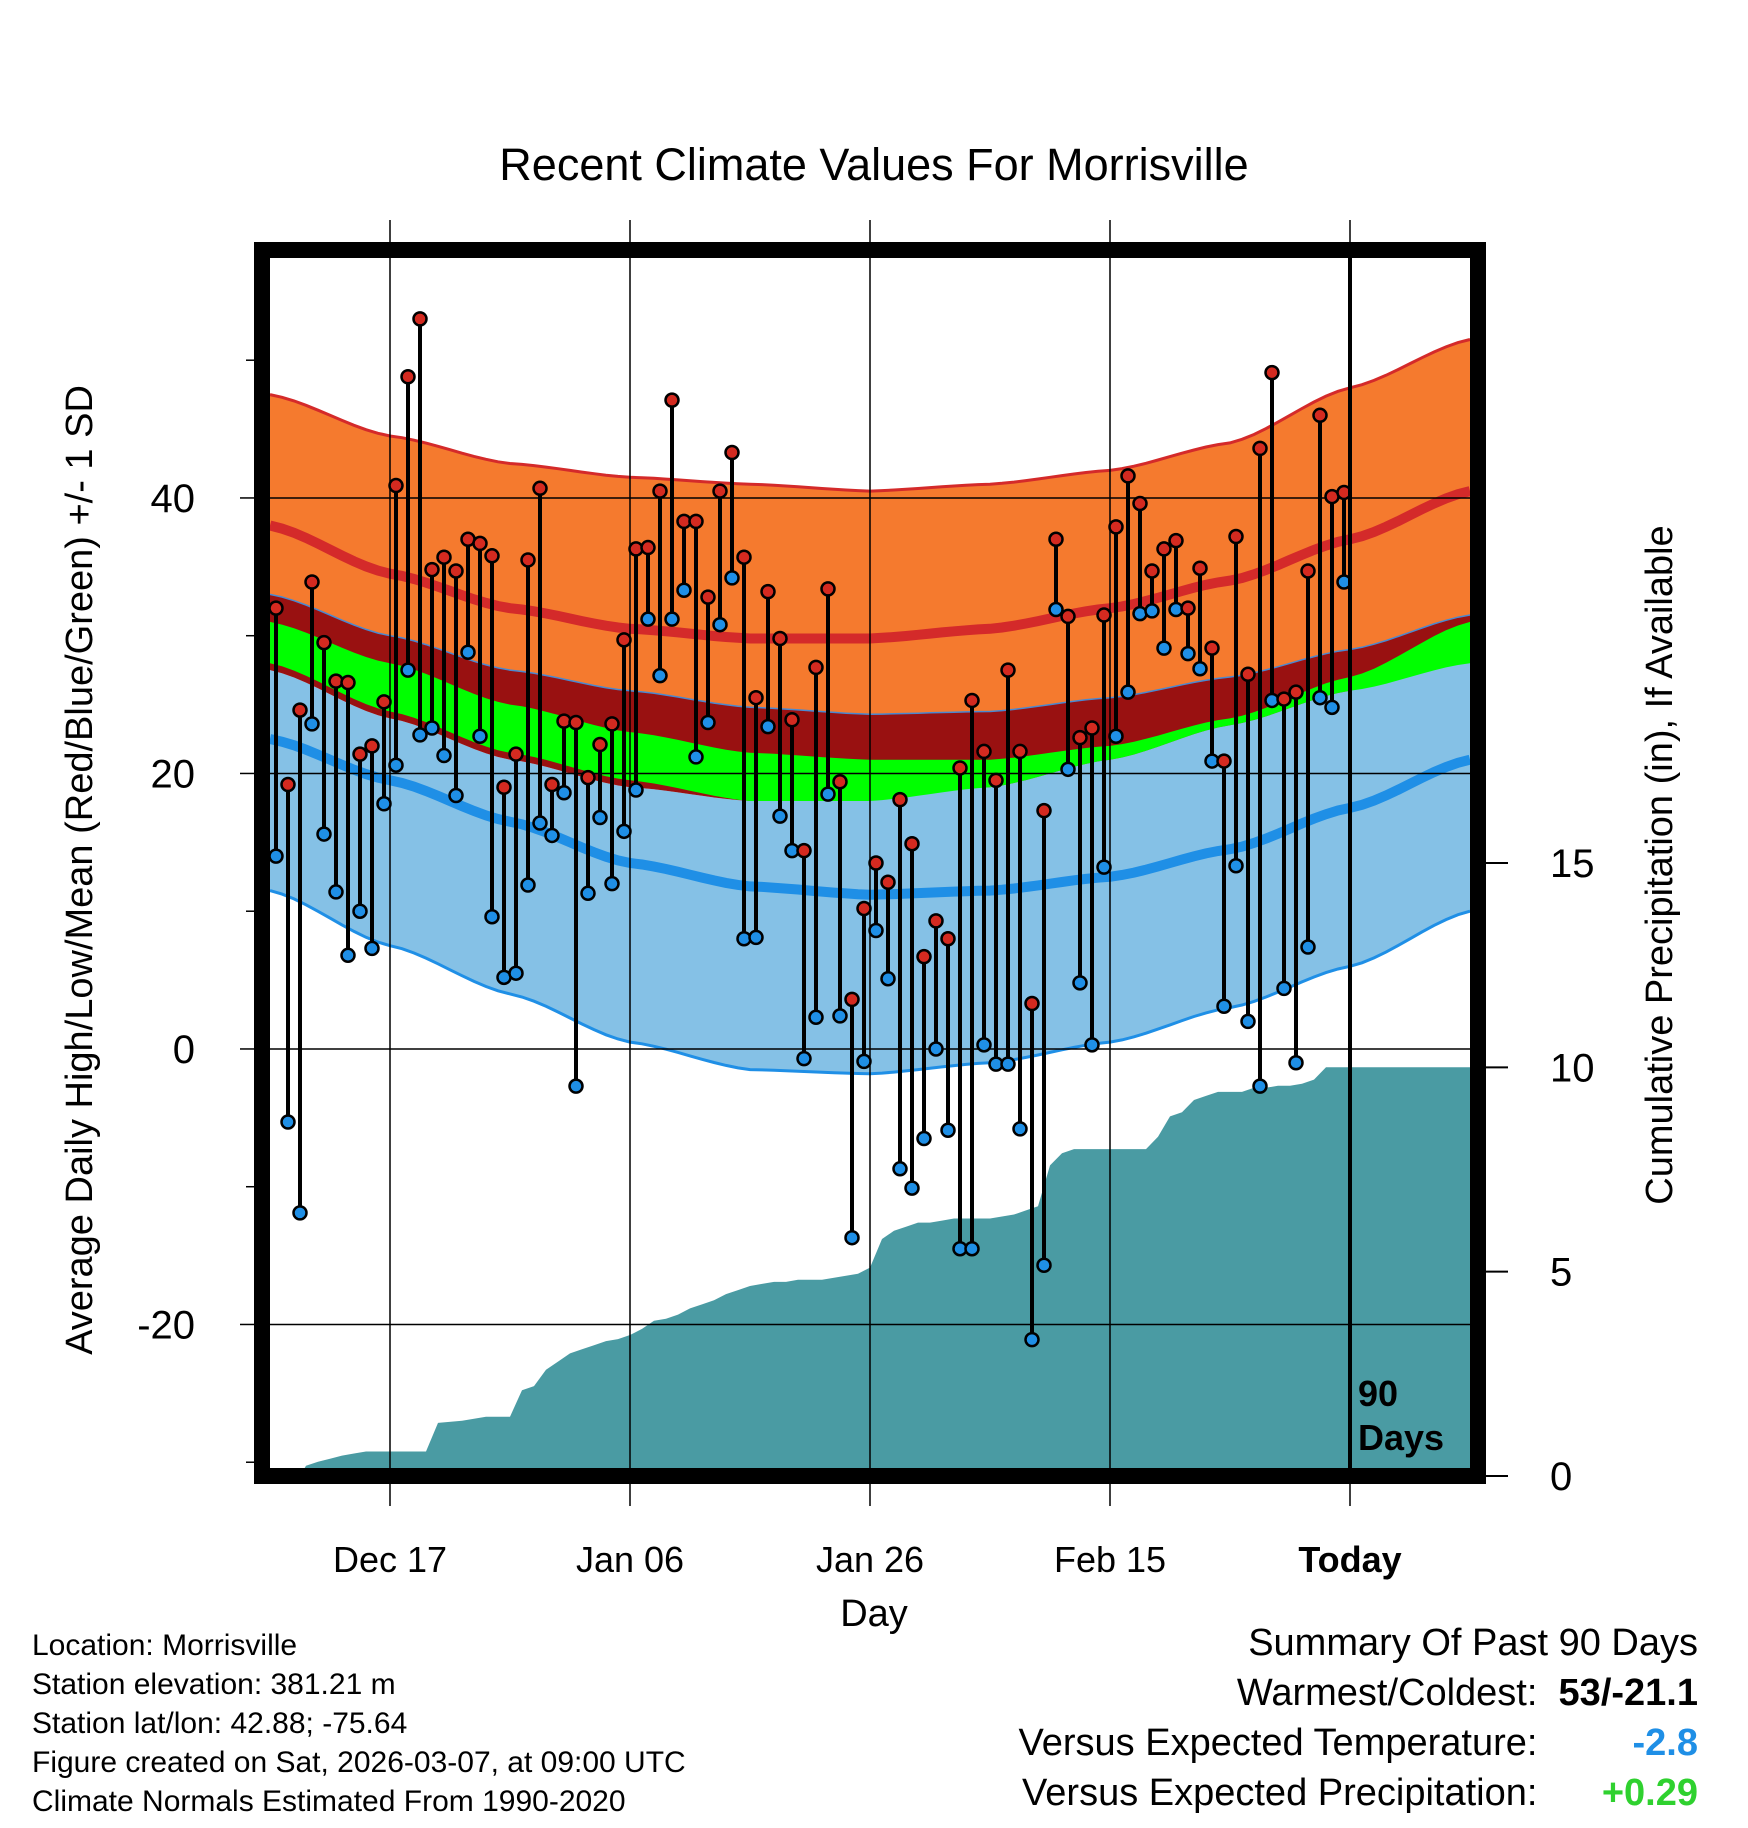 The width and height of the screenshot is (1748, 1828). I want to click on today-days-number: 90, so click(1378, 1393).